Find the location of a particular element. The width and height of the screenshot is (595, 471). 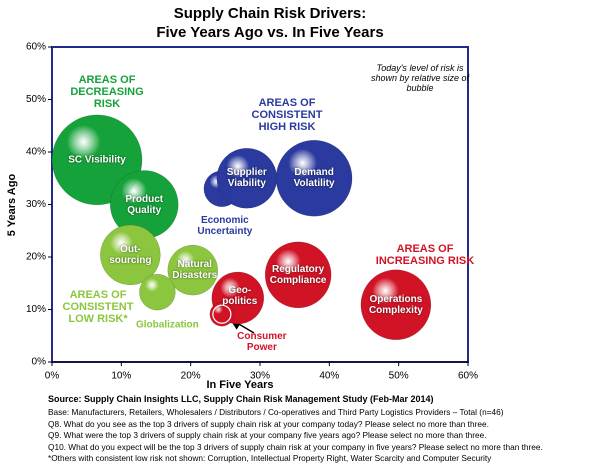

bubble-label: SC Visibility is located at coordinates (97, 160).